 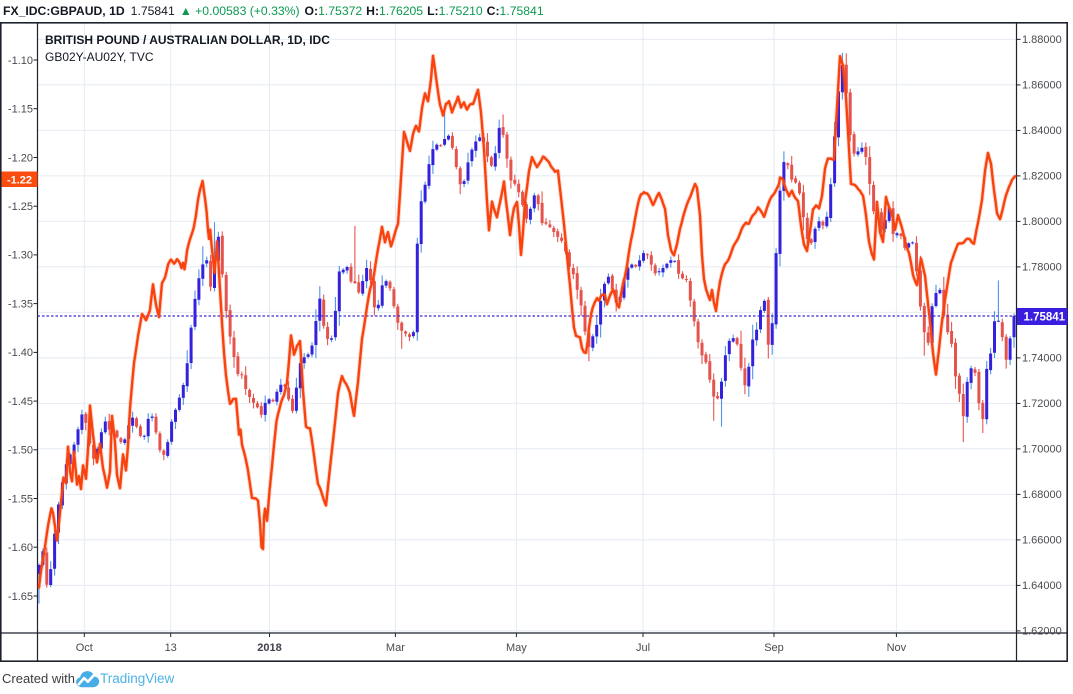 What do you see at coordinates (137, 678) in the screenshot?
I see `svg-text: TradingView` at bounding box center [137, 678].